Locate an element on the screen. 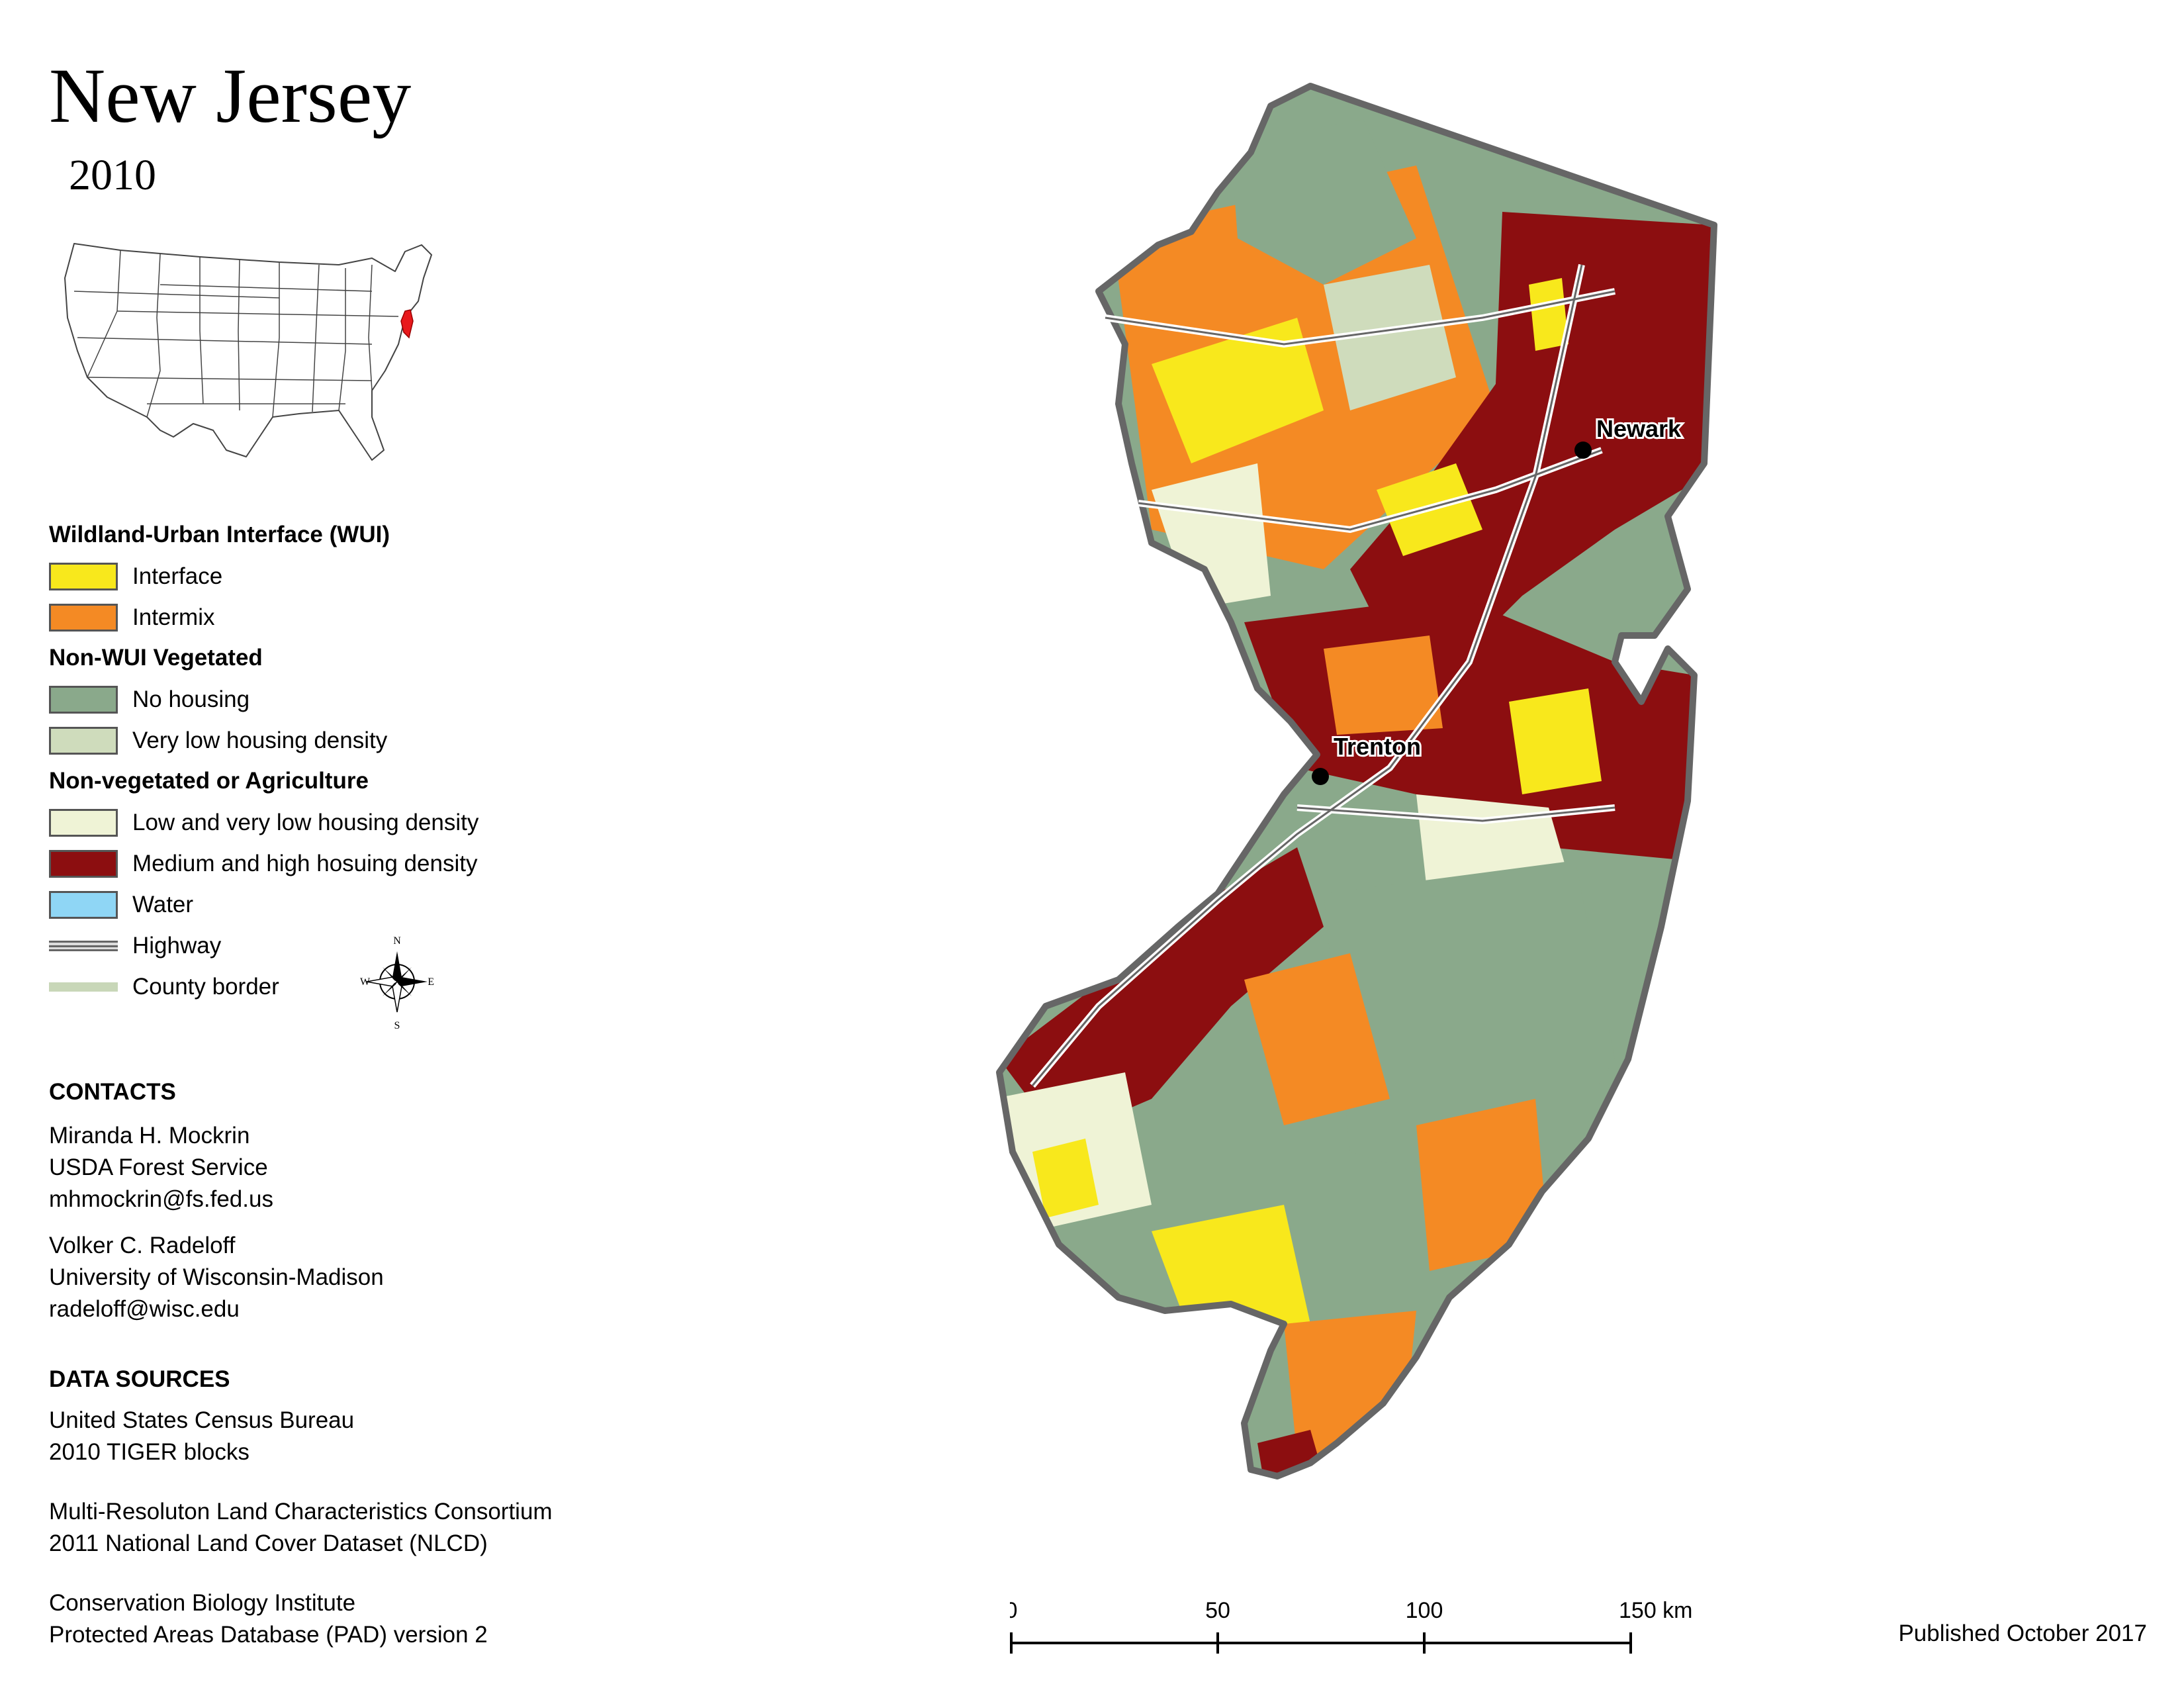 Image resolution: width=2184 pixels, height=1688 pixels. contact-org: University of Wisconsin-Madison is located at coordinates (216, 1277).